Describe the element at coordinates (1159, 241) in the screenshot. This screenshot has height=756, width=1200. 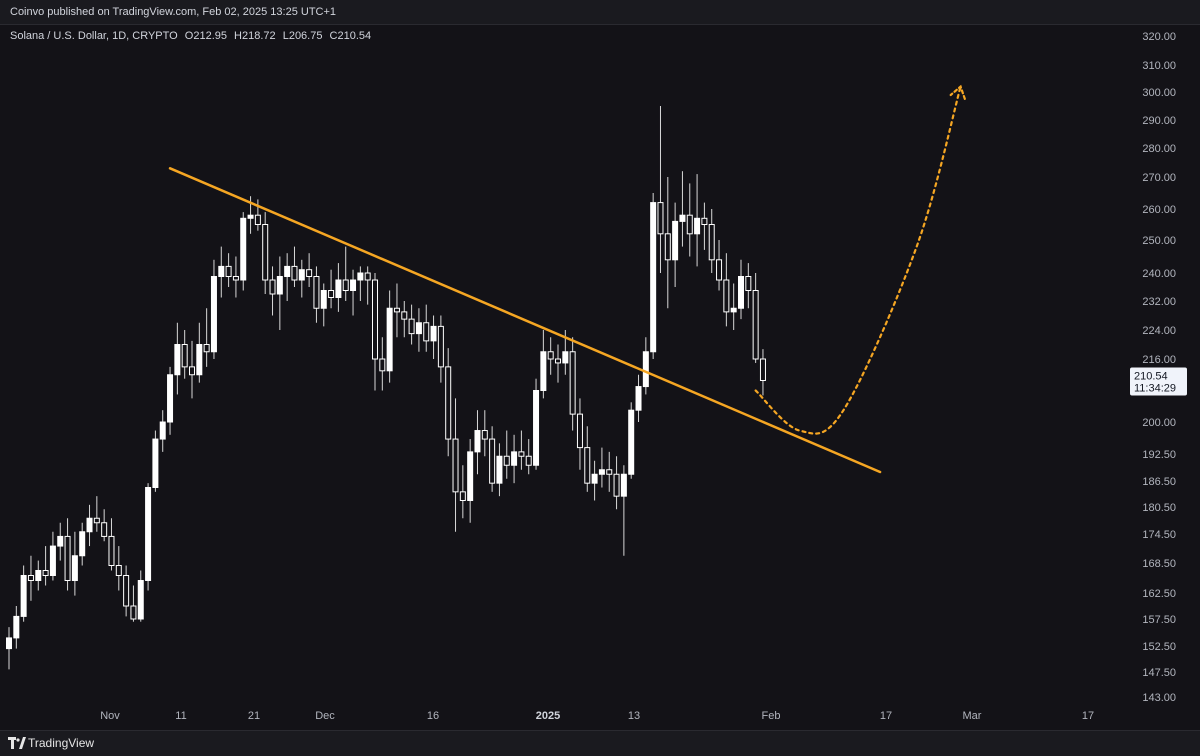
I see `y-tick-label: 250.00` at that location.